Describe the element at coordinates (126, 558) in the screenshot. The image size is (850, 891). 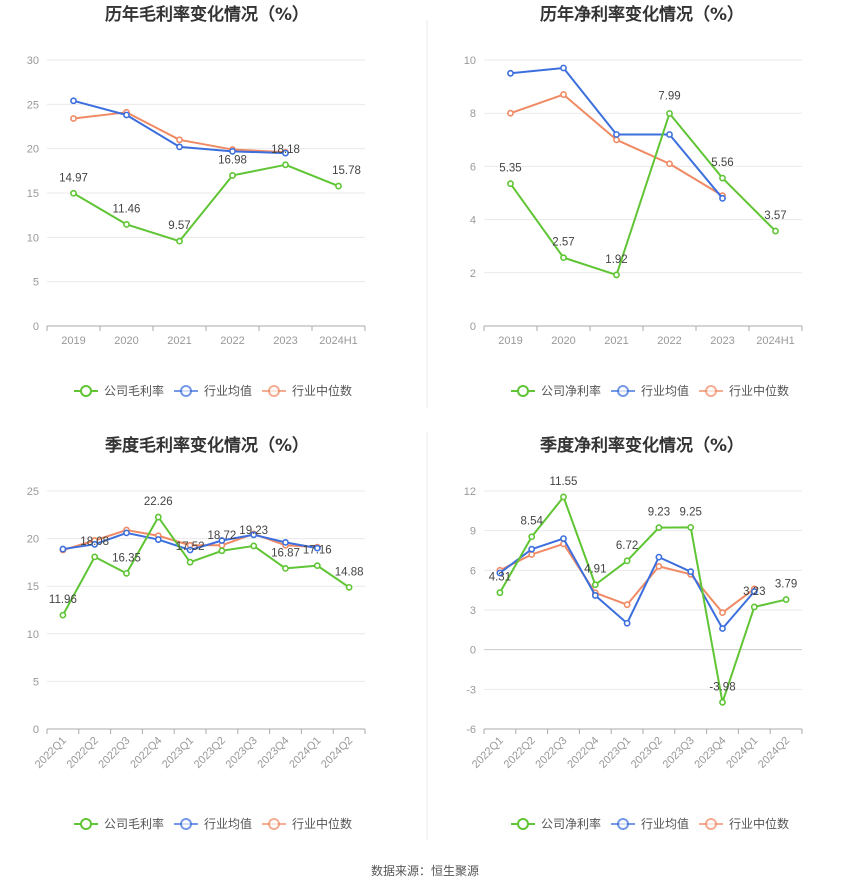
I see `data-label: 16.35` at that location.